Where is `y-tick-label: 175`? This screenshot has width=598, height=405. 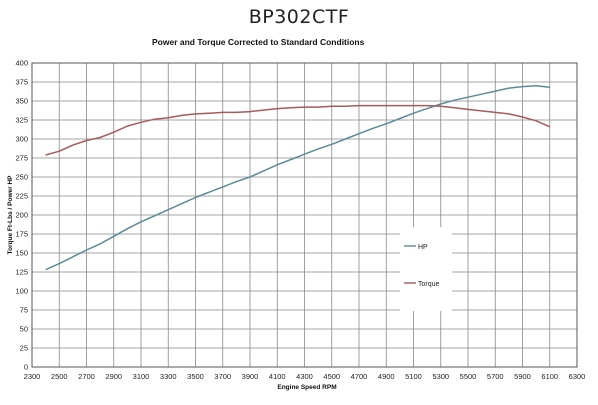 y-tick-label: 175 is located at coordinates (21, 234).